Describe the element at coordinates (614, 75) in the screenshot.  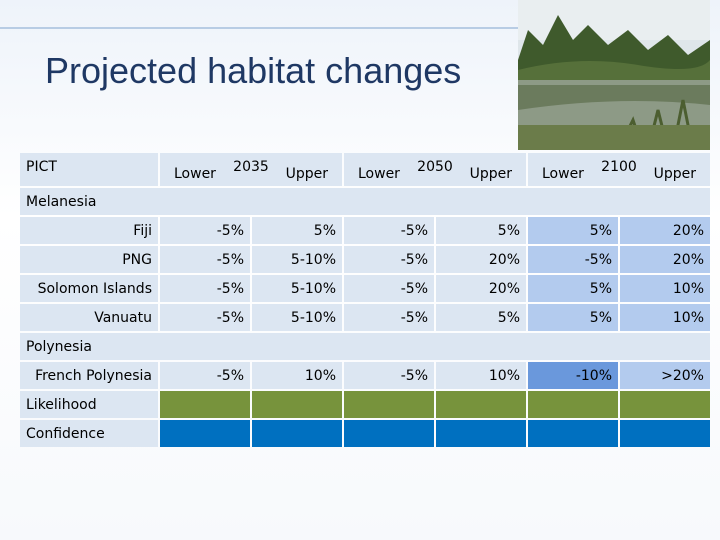
I see `lake-photo` at that location.